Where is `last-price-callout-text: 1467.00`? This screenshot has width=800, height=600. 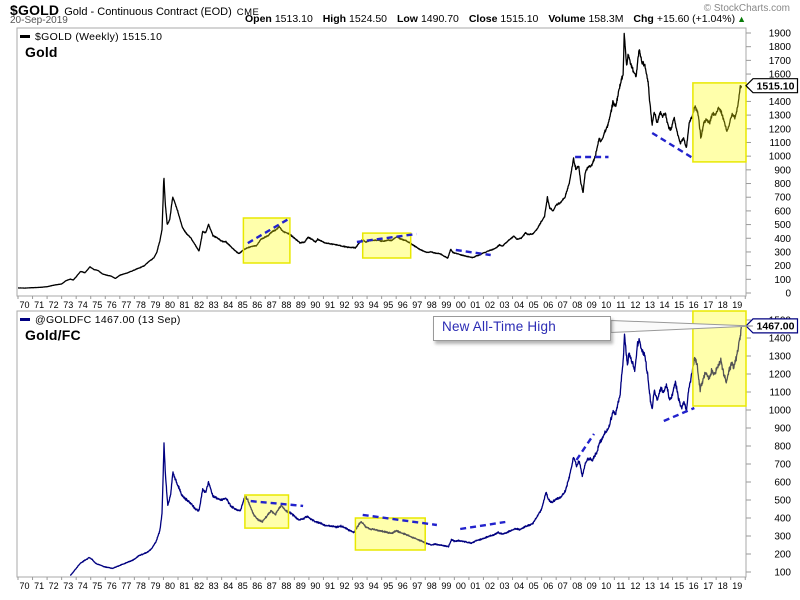
last-price-callout-text: 1467.00 is located at coordinates (776, 327).